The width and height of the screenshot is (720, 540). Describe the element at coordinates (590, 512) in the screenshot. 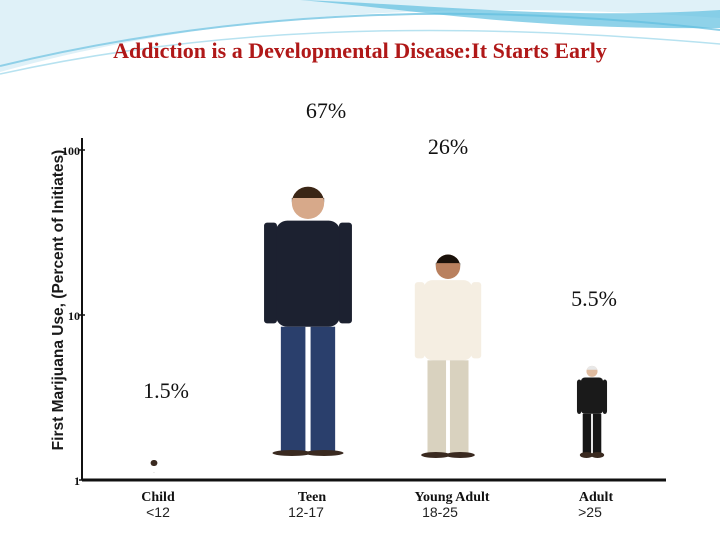

I see `age-range-label: >25` at that location.